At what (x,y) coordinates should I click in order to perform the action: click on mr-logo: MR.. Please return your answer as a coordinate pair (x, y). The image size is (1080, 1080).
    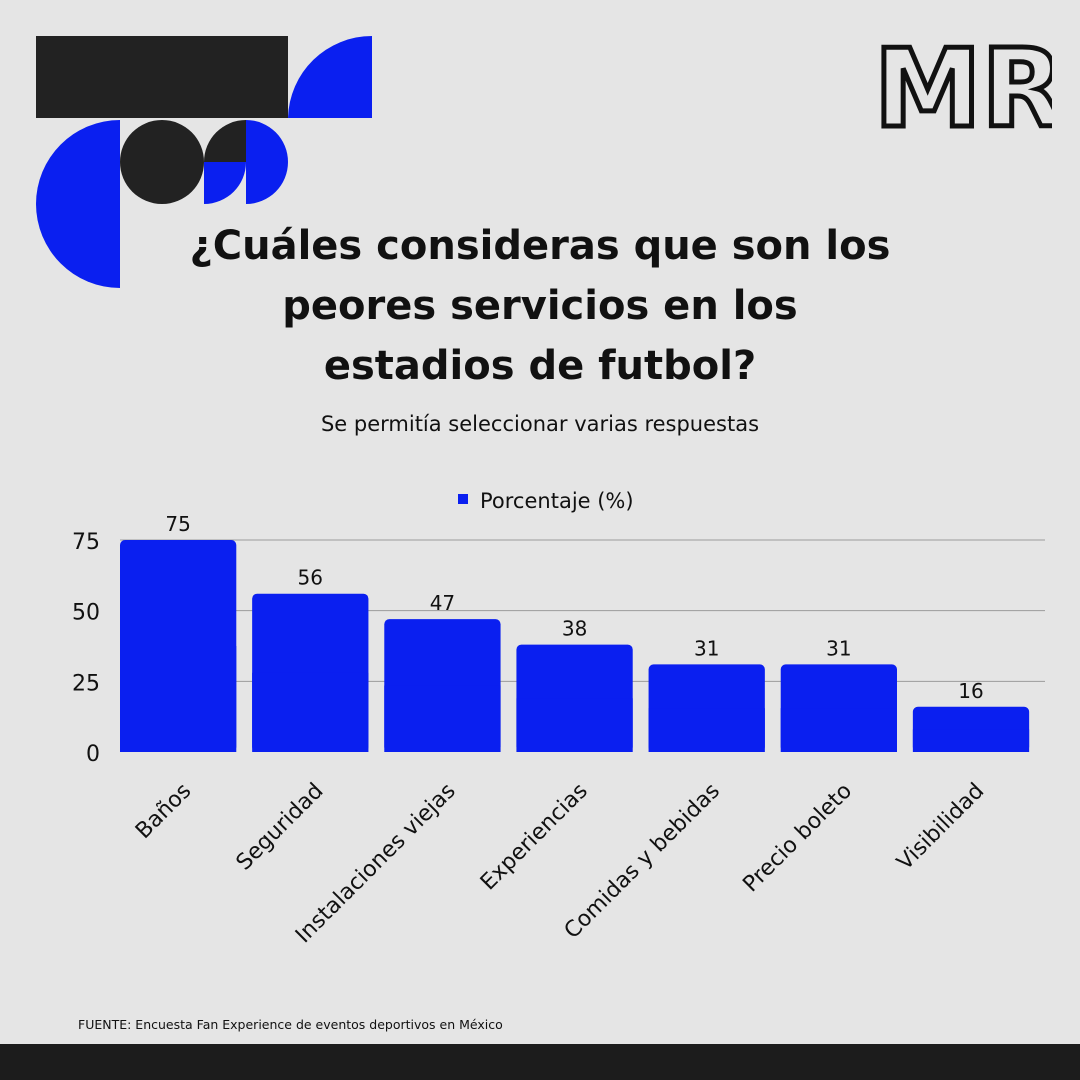
    Looking at the image, I should click on (962, 82).